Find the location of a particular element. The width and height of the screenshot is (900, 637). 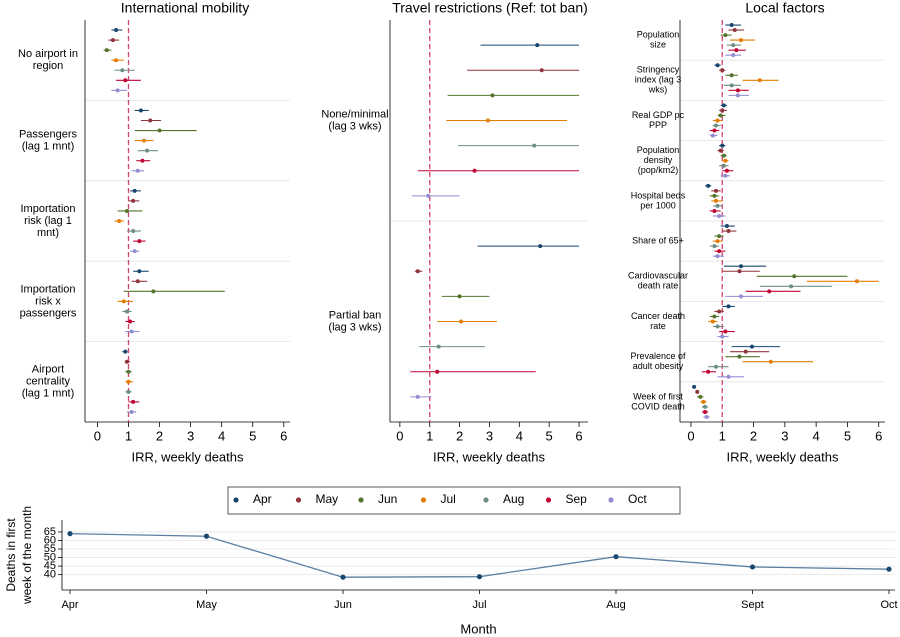

category-label: Week of first is located at coordinates (658, 396).